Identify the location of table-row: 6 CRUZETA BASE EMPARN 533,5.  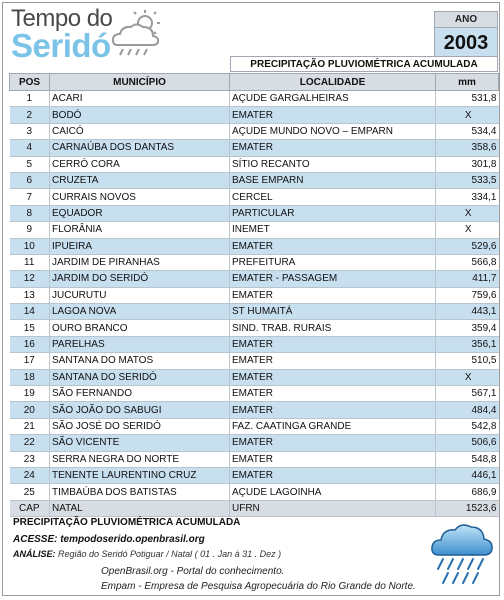
(254, 181).